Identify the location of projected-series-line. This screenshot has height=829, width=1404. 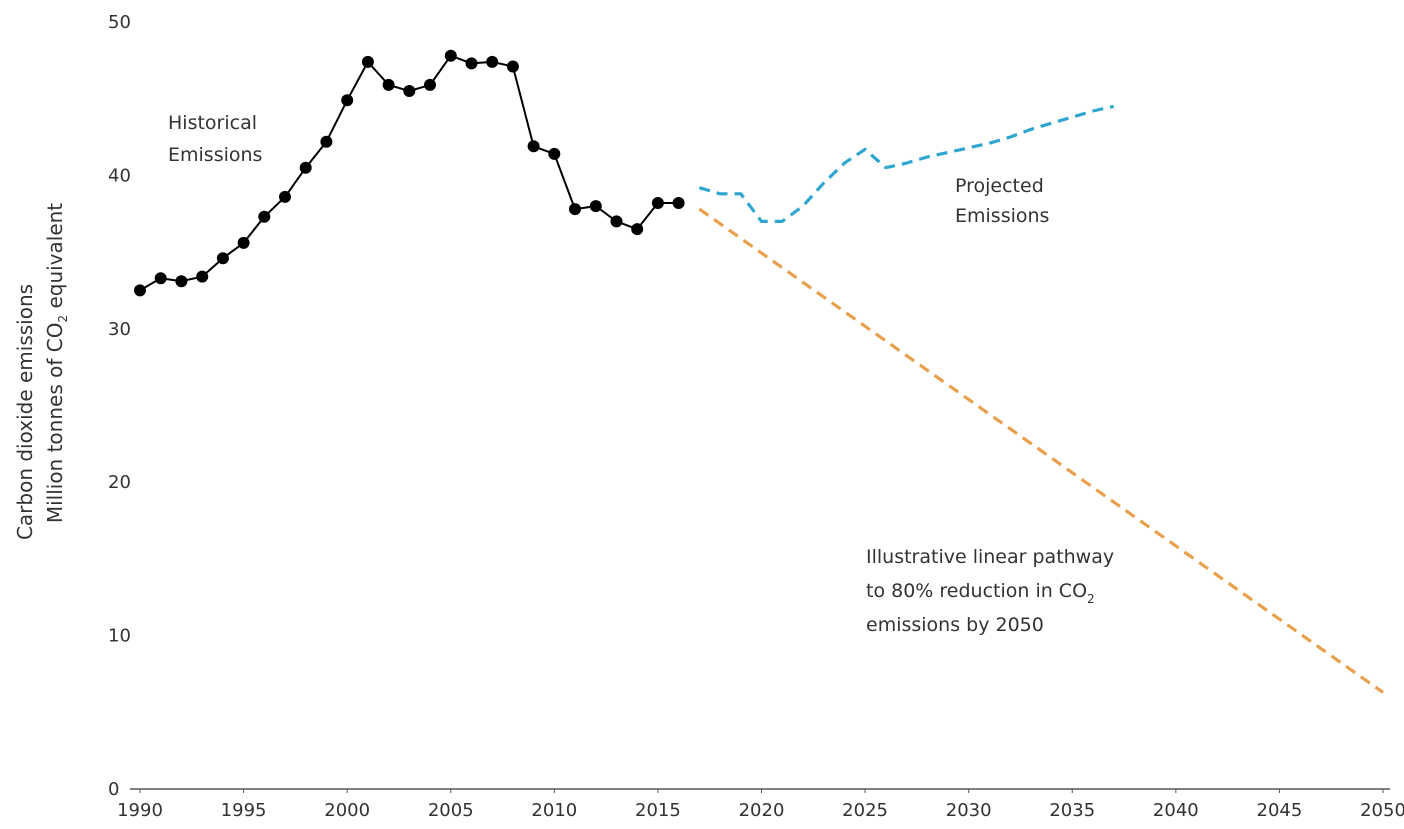
(906, 163).